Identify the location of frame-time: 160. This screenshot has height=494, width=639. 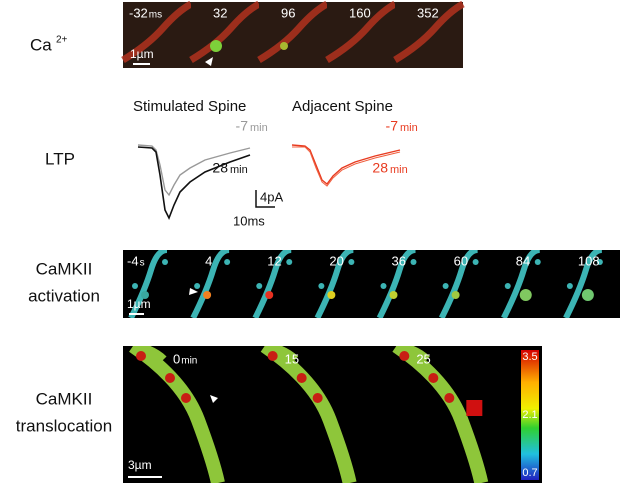
(360, 12).